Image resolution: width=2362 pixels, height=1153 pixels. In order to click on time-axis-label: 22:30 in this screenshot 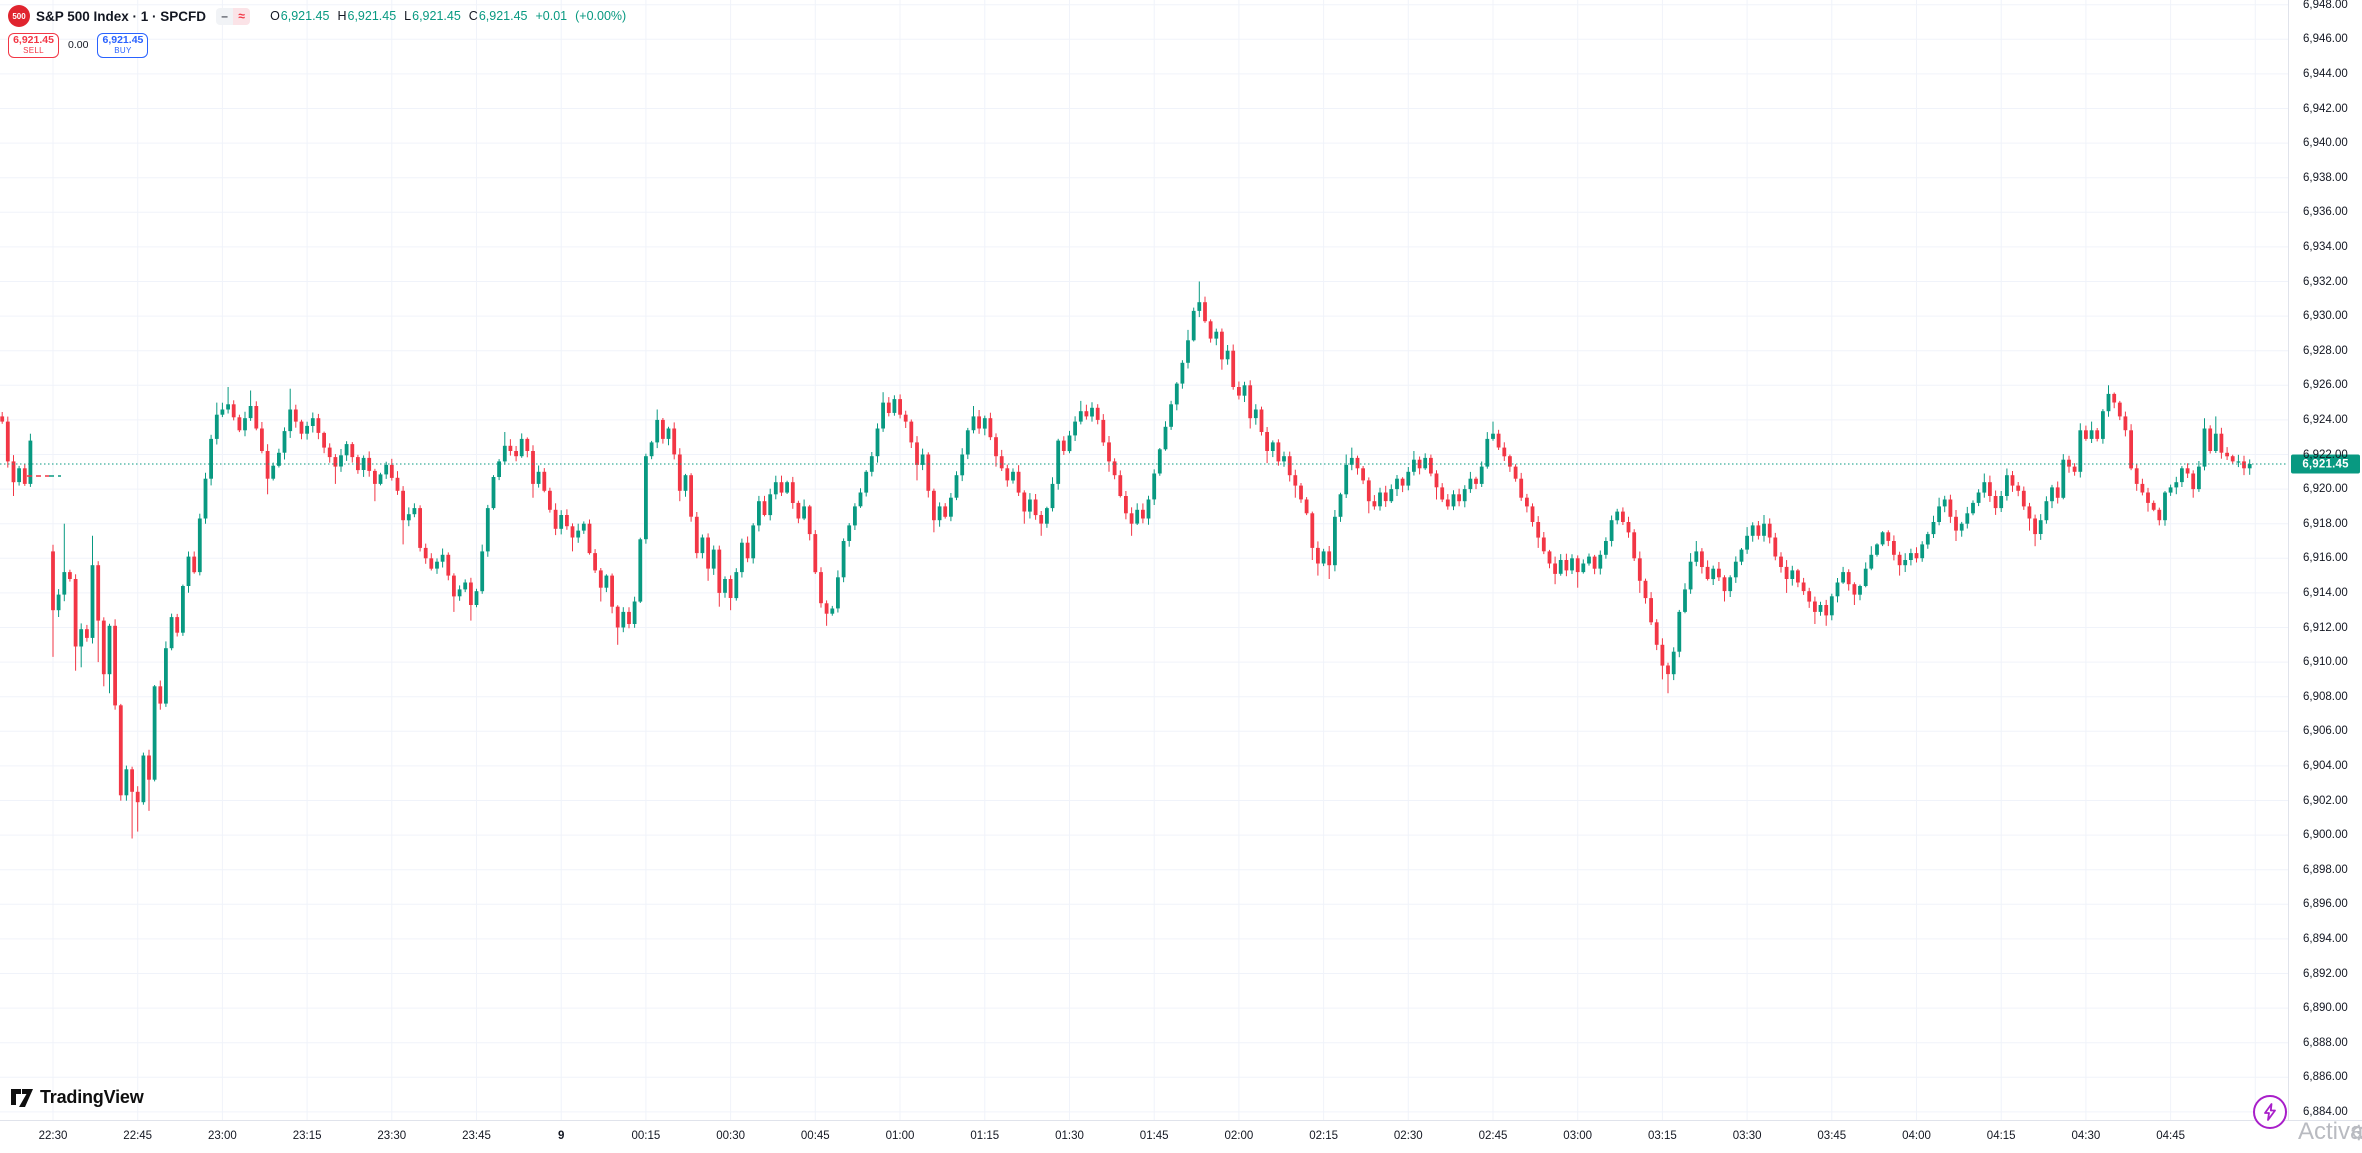, I will do `click(53, 1136)`.